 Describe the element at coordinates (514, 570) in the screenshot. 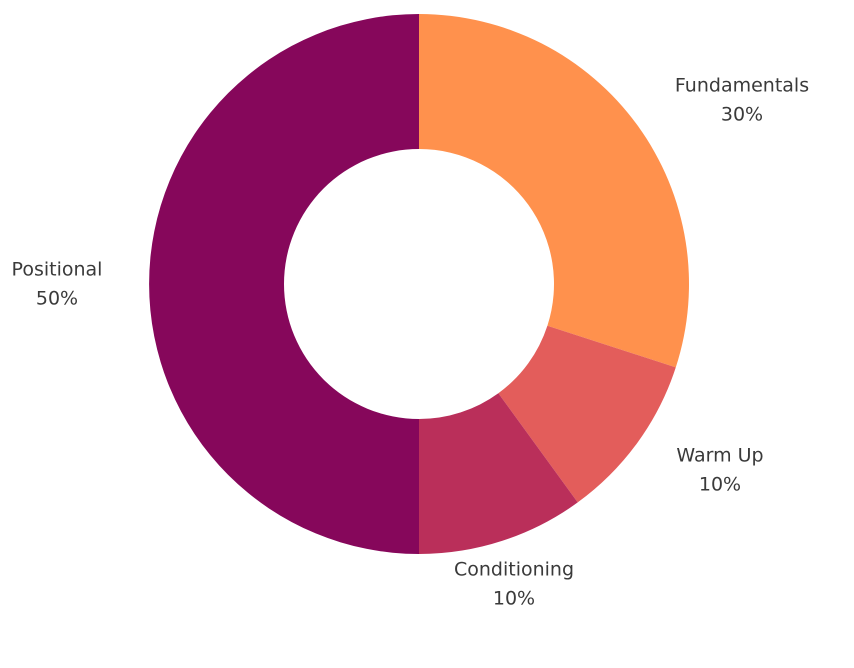

I see `label-conditioning: Conditioning` at that location.